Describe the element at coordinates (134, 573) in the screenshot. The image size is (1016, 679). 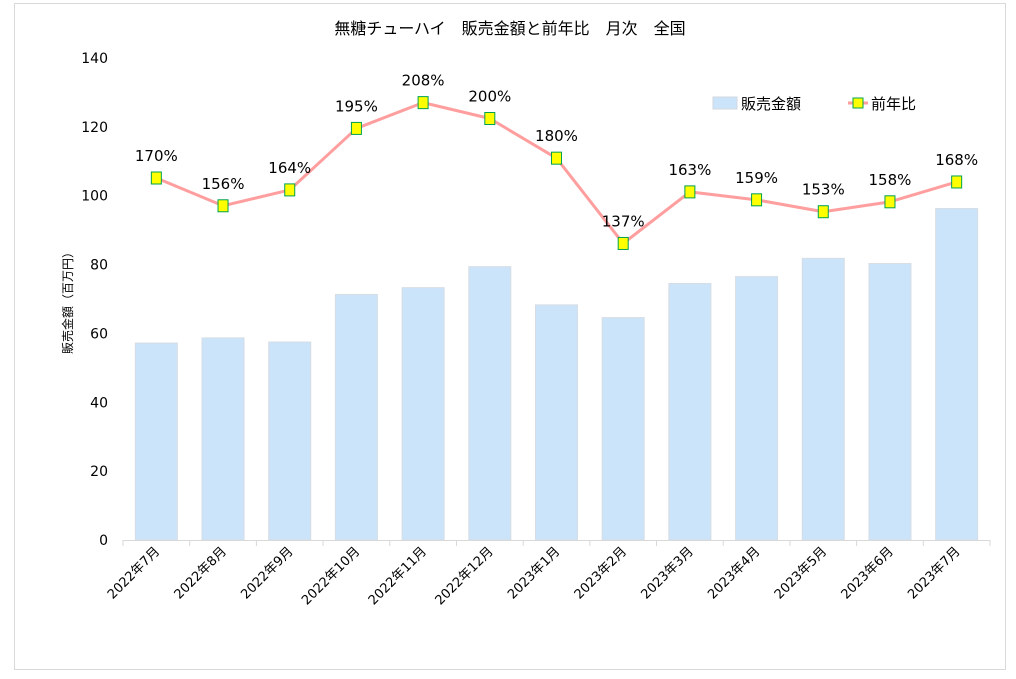
I see `x-tick-label: 2022年7月` at that location.